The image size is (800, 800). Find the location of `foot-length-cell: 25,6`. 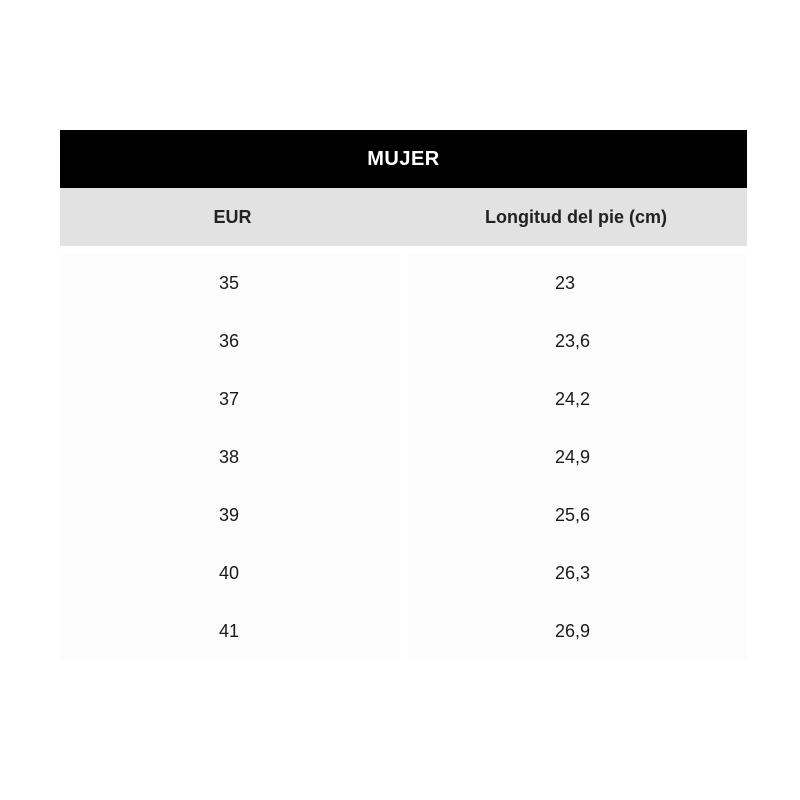

foot-length-cell: 25,6 is located at coordinates (573, 514).